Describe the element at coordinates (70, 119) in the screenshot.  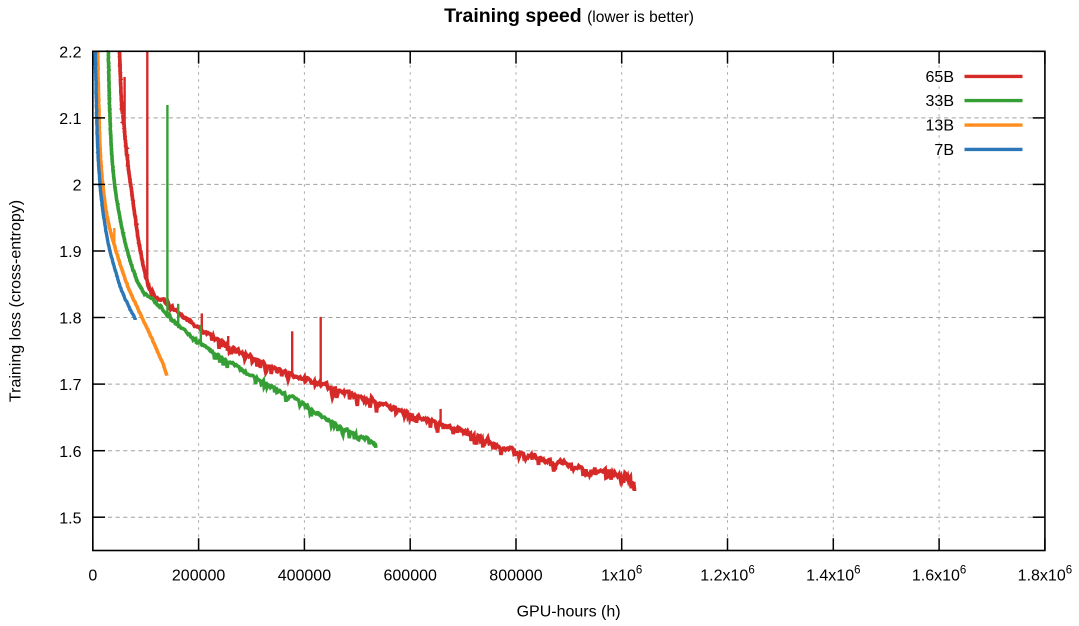
I see `svg-text: 2.1` at that location.